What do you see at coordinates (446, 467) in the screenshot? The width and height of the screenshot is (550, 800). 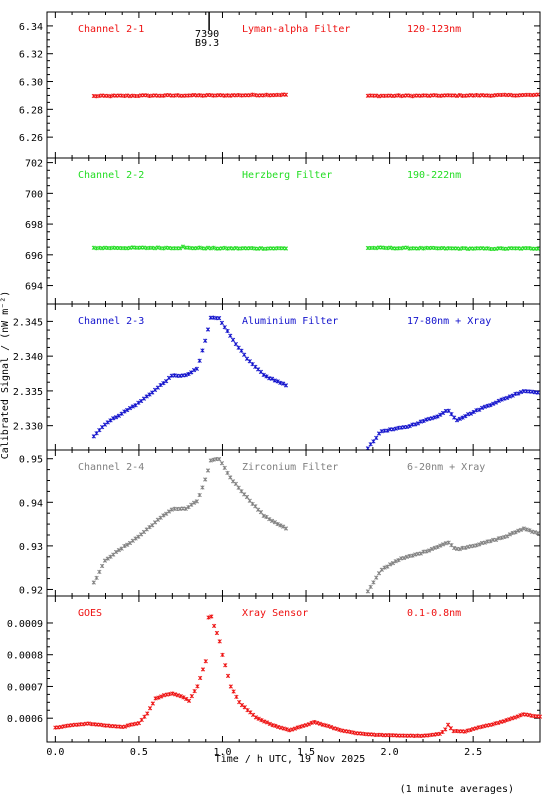 I see `wavelength-label: 6-20nm + Xray` at bounding box center [446, 467].